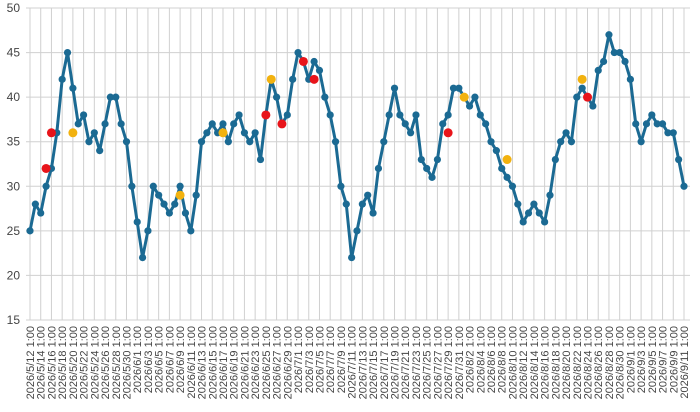 This screenshot has height=412, width=700. Describe the element at coordinates (31, 362) in the screenshot. I see `x-tick-label: 2026/5/12 1:00` at that location.